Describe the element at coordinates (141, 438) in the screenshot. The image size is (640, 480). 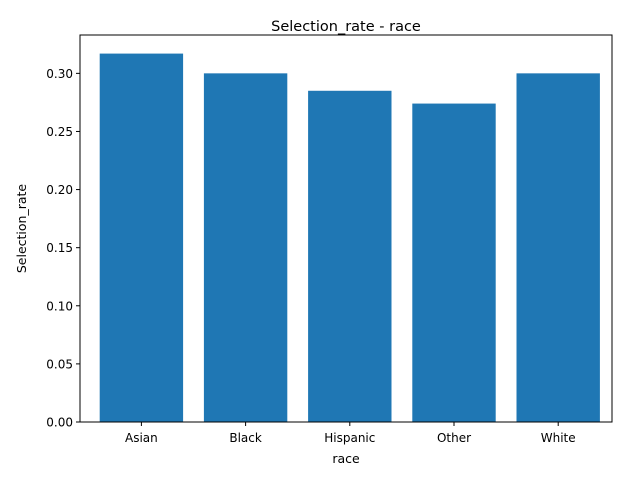
I see `x-tick-label: Asian` at that location.